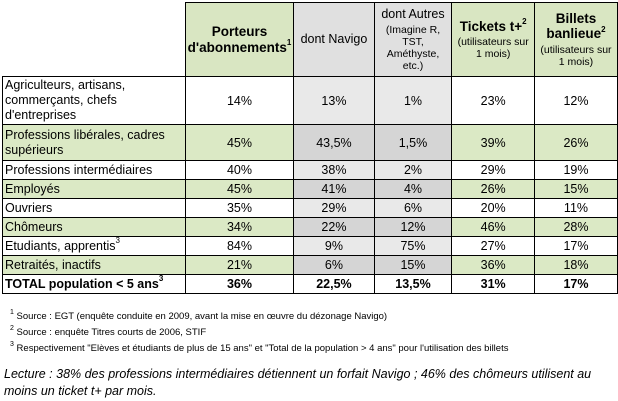  What do you see at coordinates (493, 246) in the screenshot?
I see `row-value: 27%` at bounding box center [493, 246].